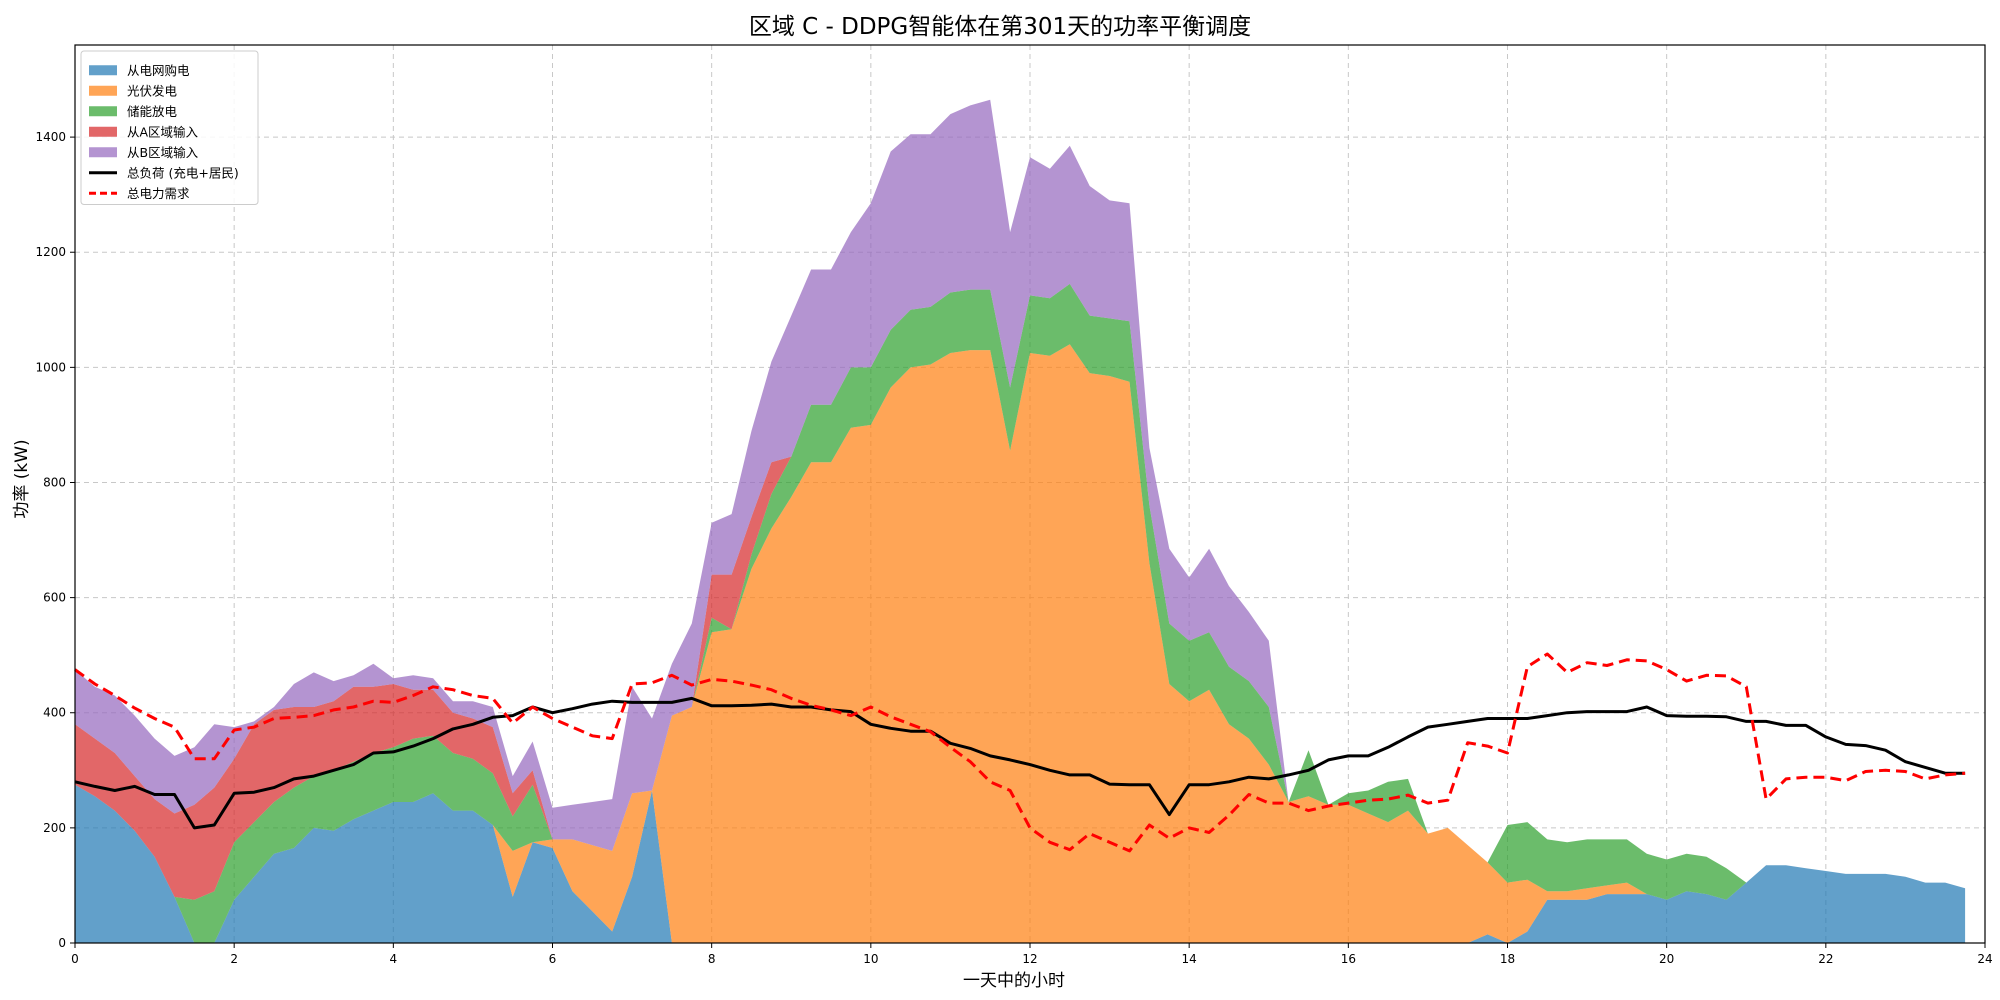  I want to click on x-tick-label: 24, so click(1984, 959).